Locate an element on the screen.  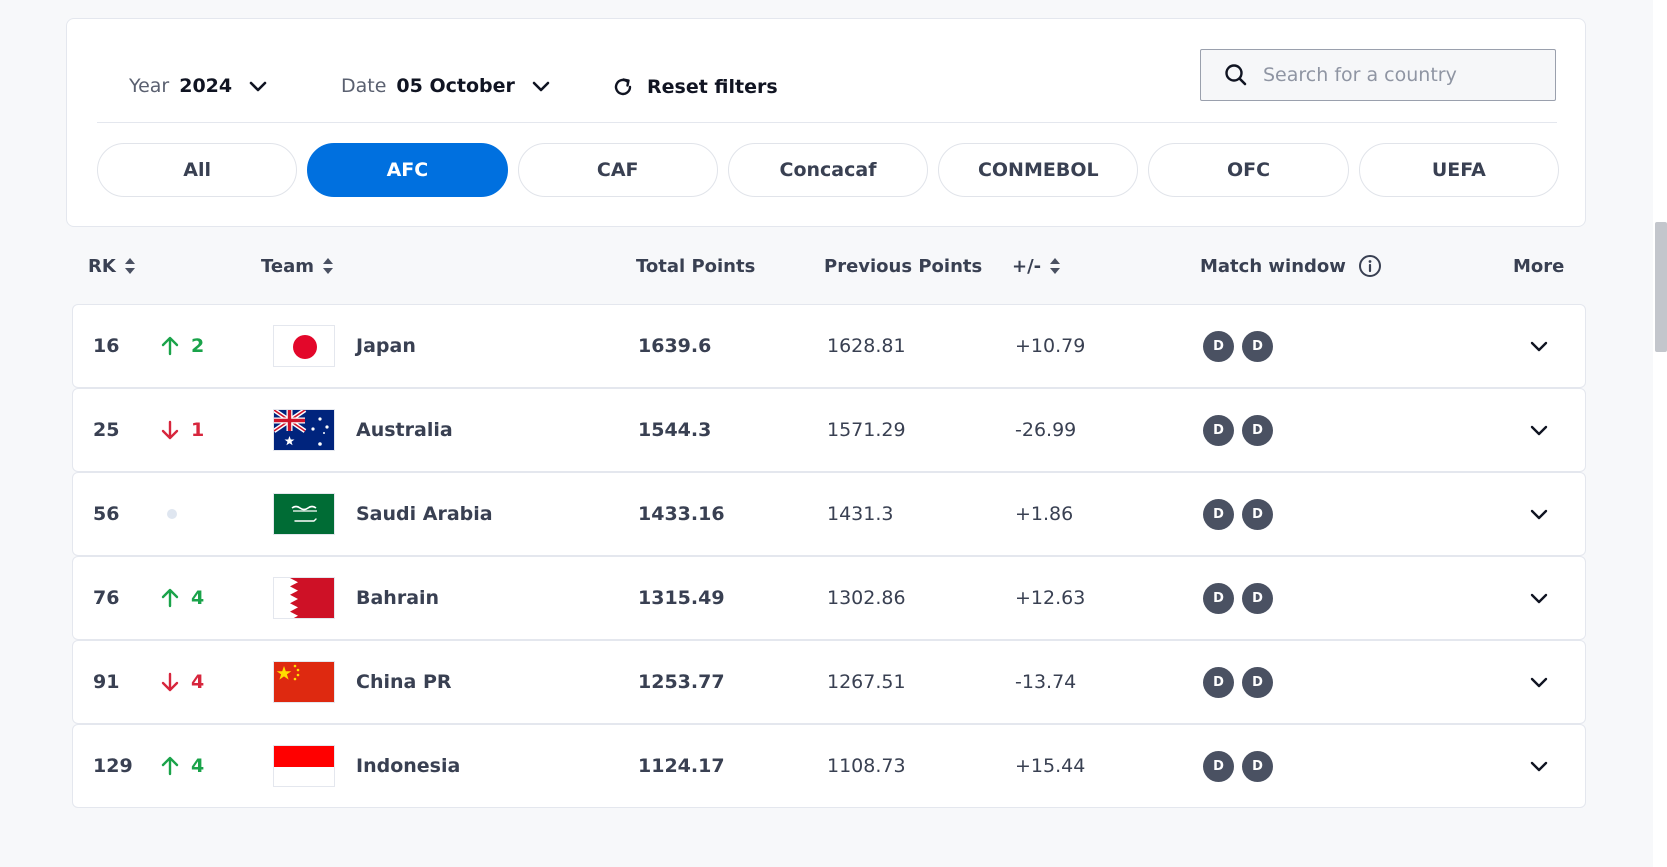
filters-divider is located at coordinates (827, 122).